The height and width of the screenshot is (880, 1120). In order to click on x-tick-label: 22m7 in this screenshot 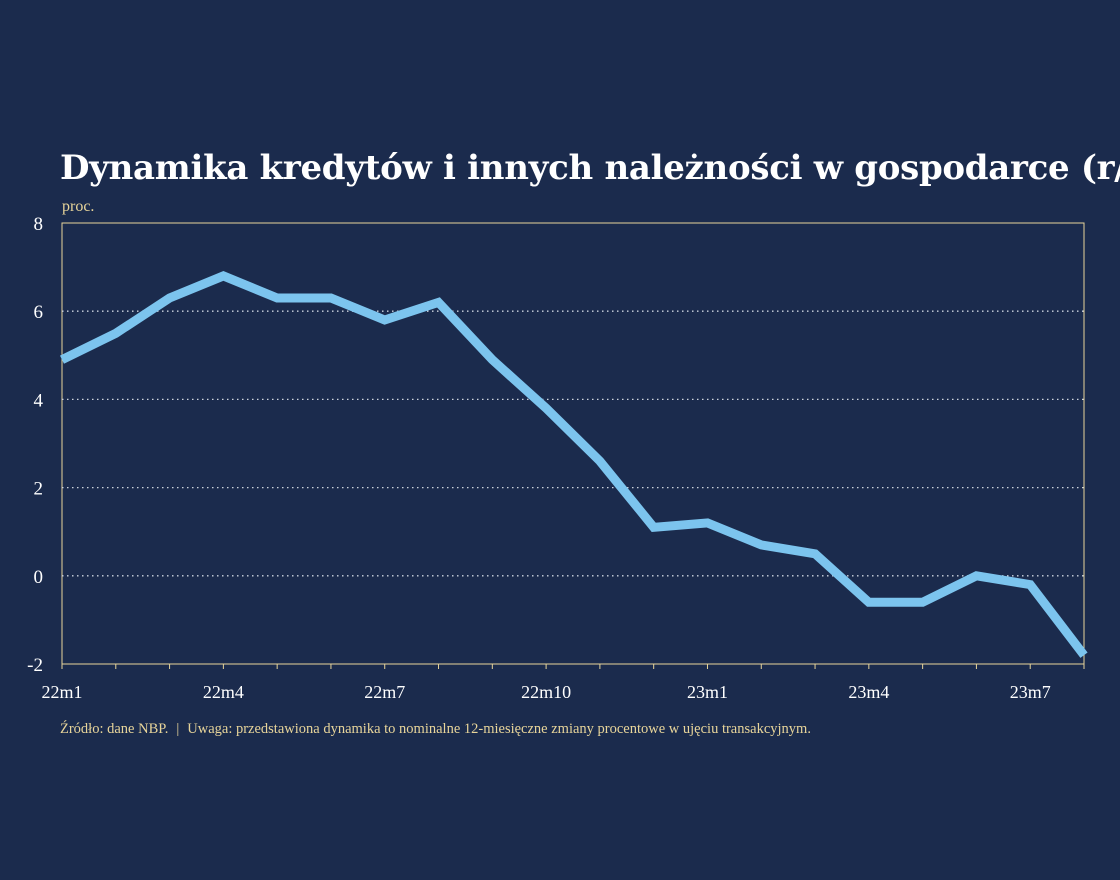, I will do `click(384, 692)`.